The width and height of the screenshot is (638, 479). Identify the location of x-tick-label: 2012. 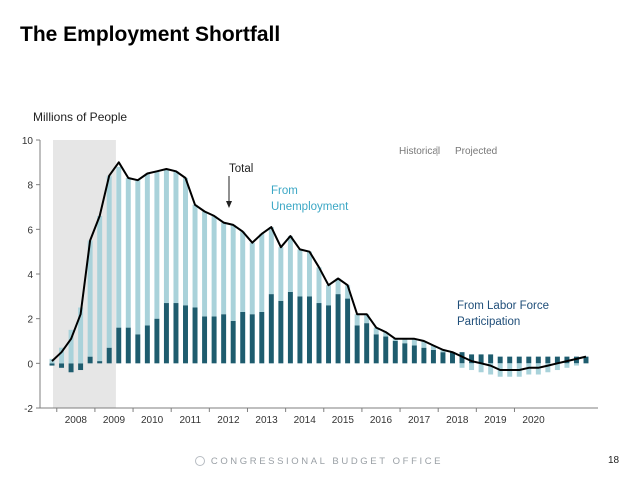
(228, 420).